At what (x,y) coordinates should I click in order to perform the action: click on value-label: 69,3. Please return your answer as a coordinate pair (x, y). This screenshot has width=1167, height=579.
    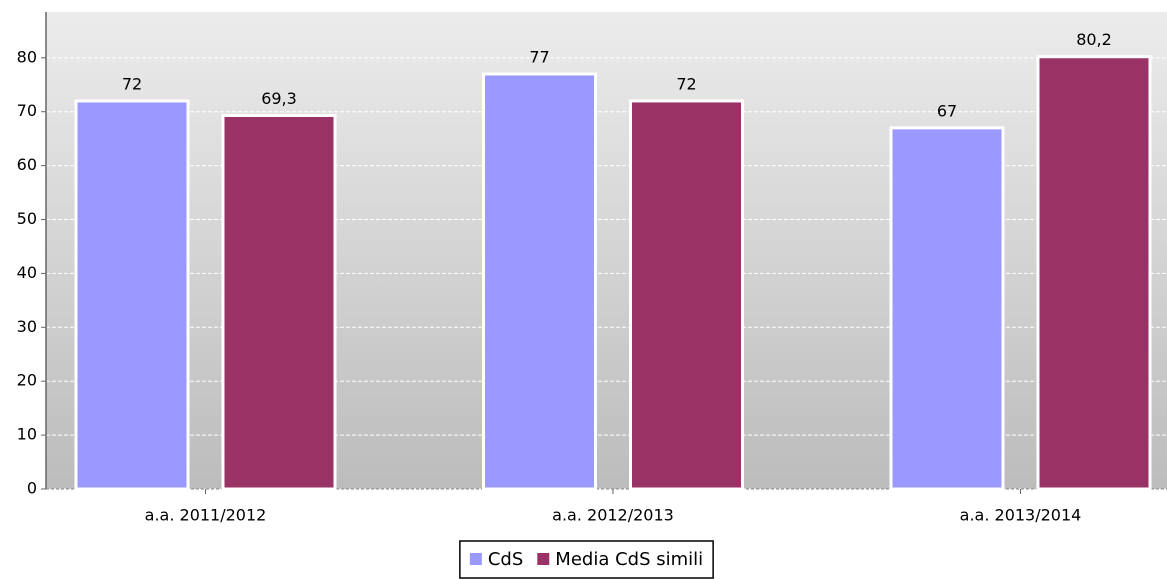
    Looking at the image, I should click on (279, 98).